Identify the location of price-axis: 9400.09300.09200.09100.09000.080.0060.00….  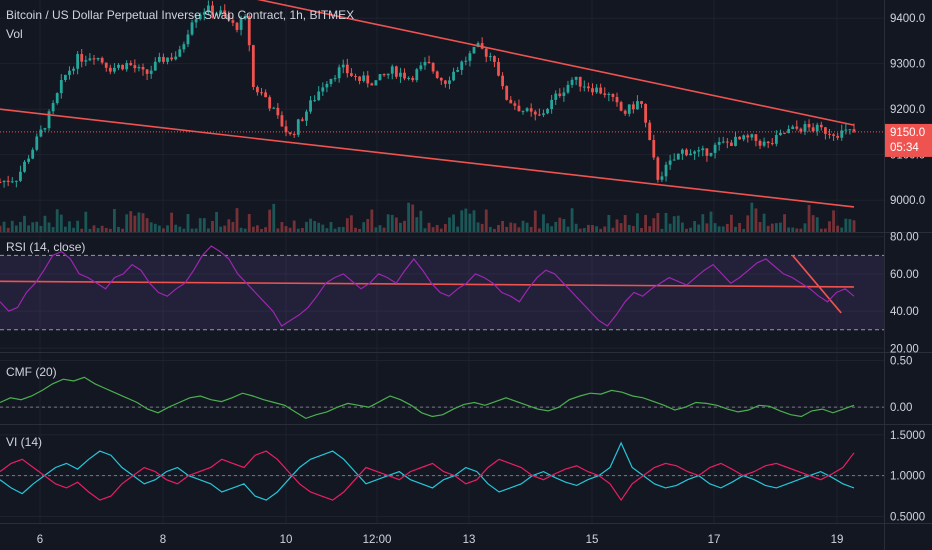
(907, 268).